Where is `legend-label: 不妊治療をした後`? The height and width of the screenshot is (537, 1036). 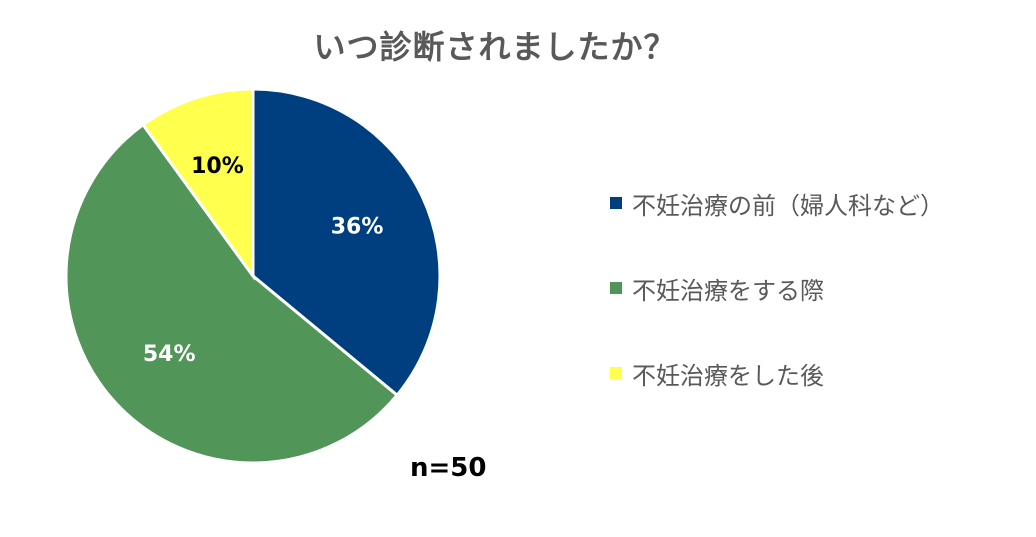 legend-label: 不妊治療をした後 is located at coordinates (728, 375).